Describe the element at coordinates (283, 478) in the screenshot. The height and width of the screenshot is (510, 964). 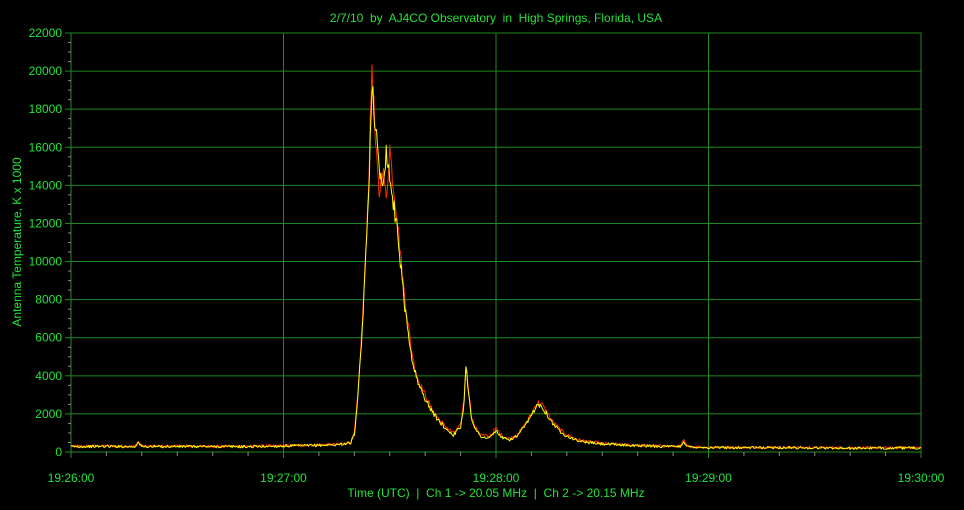
I see `x-tick-label-1: 19:27:00` at that location.